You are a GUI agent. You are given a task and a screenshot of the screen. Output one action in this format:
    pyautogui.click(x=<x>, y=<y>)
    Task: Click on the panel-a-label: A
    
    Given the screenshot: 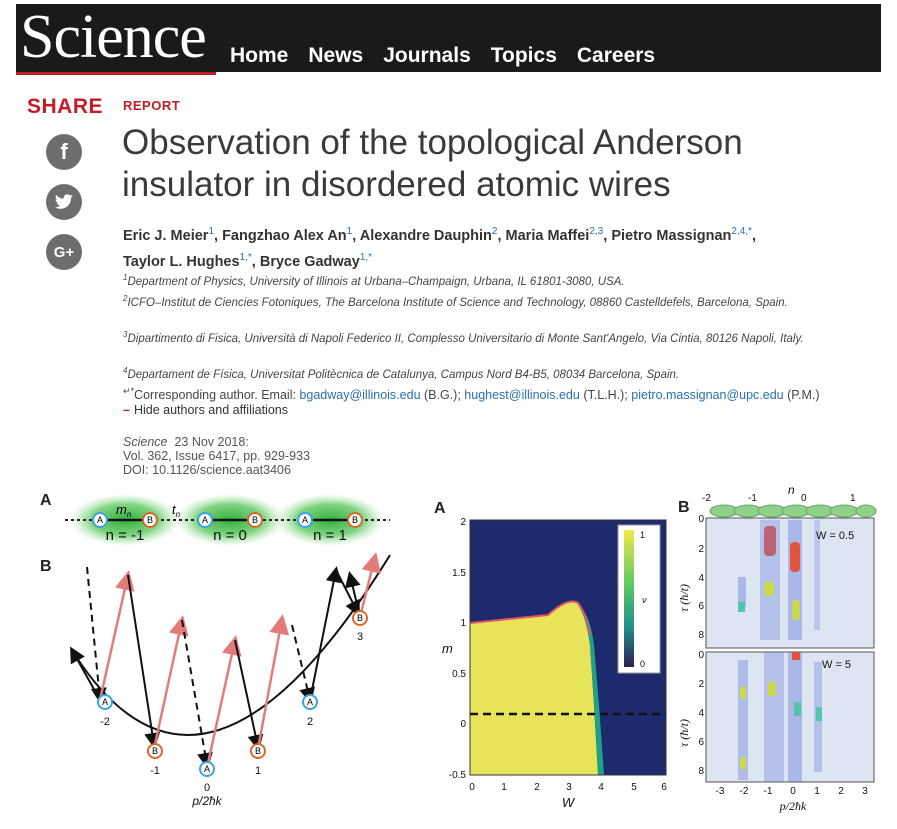 What is the action you would take?
    pyautogui.click(x=440, y=508)
    